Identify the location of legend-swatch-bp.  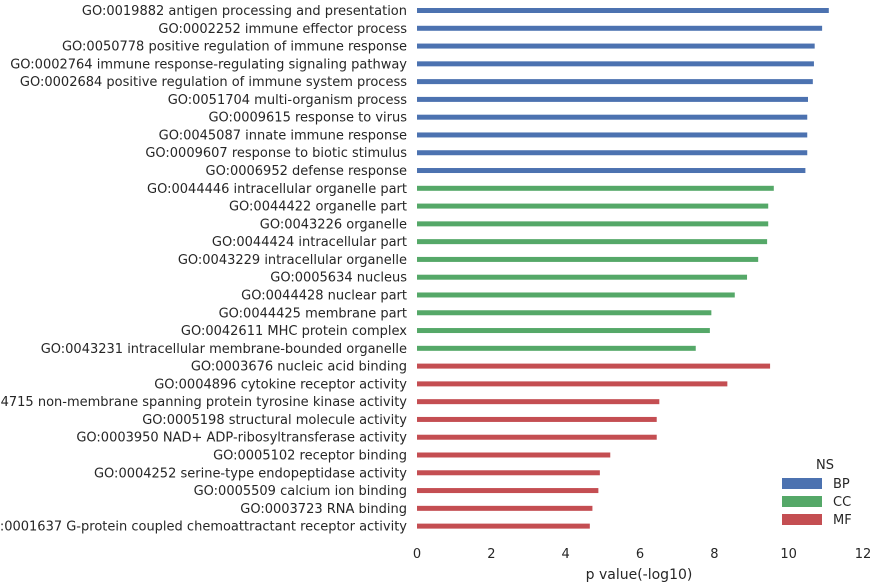
(802, 483).